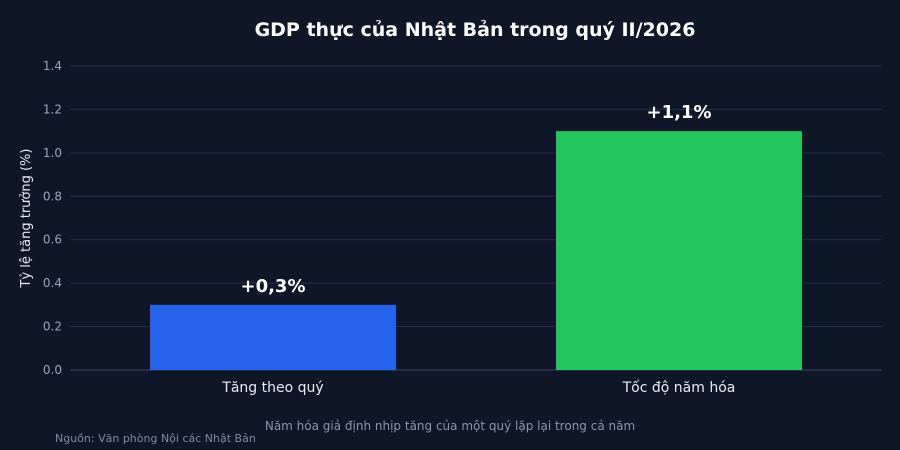  Describe the element at coordinates (52, 240) in the screenshot. I see `y-tick-label: 0.6` at that location.